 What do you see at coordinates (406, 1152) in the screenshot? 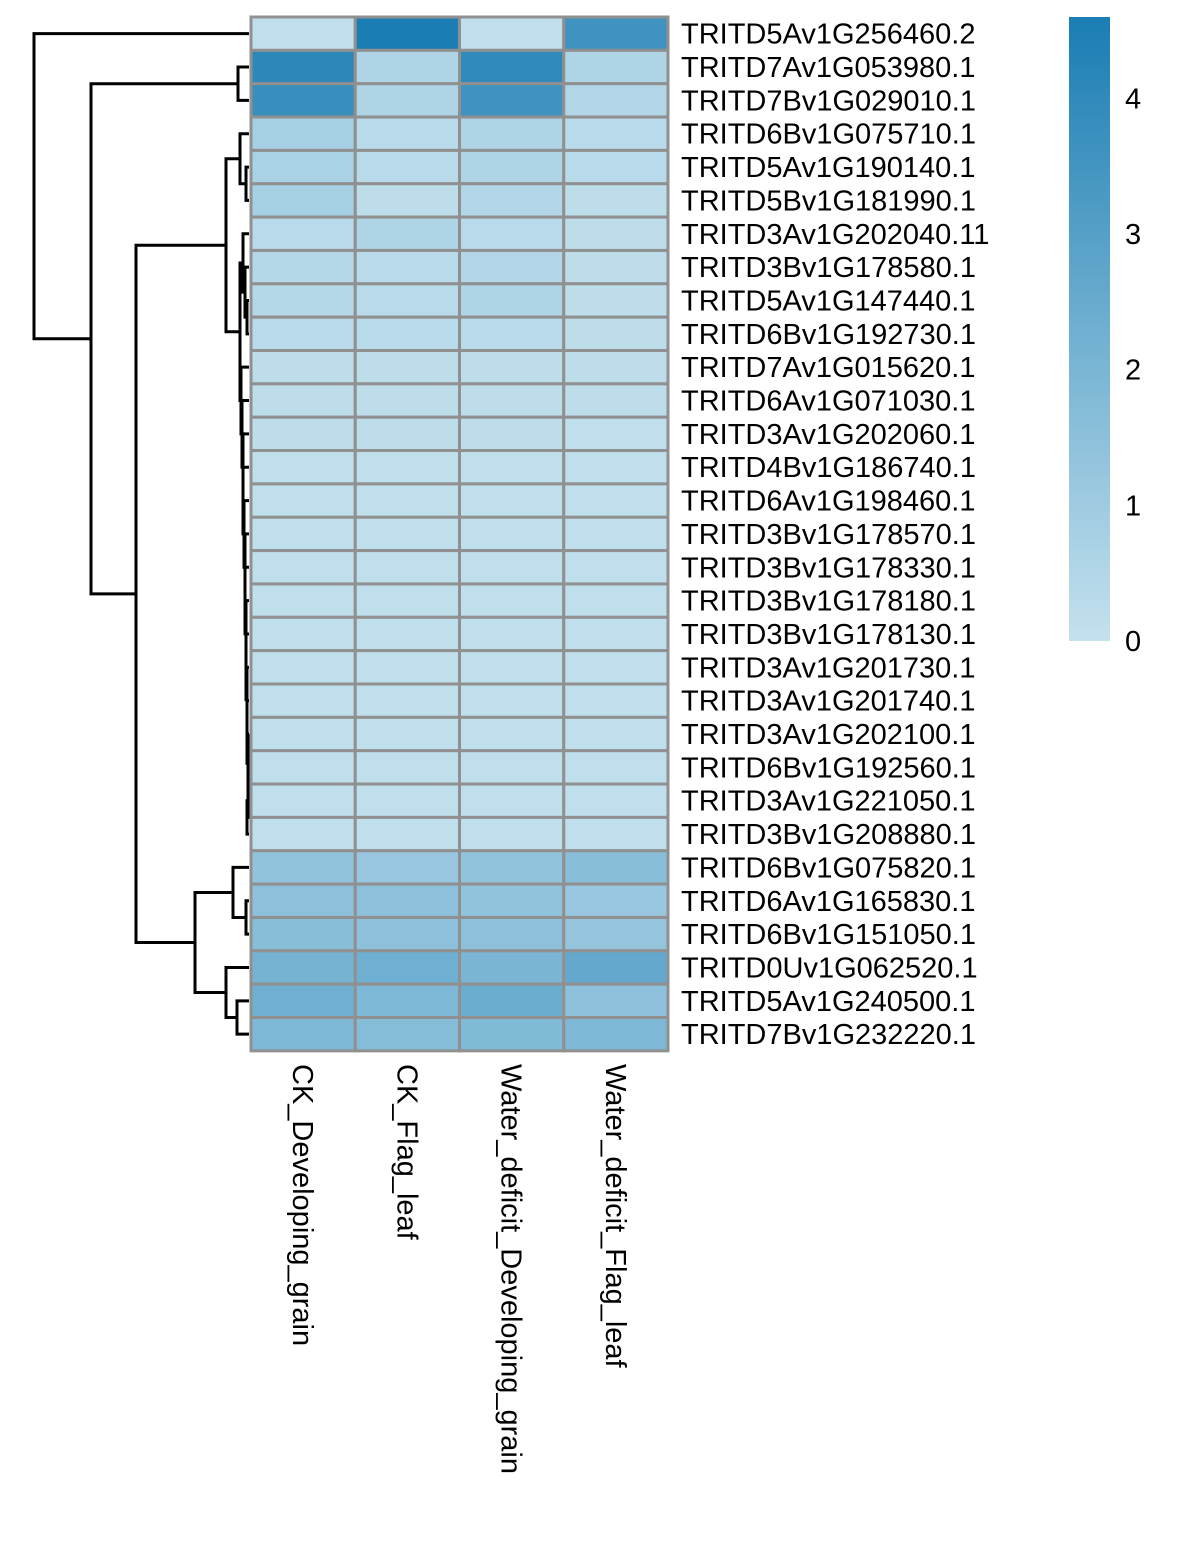
I see `column-label: CK_Flag_leaf` at bounding box center [406, 1152].